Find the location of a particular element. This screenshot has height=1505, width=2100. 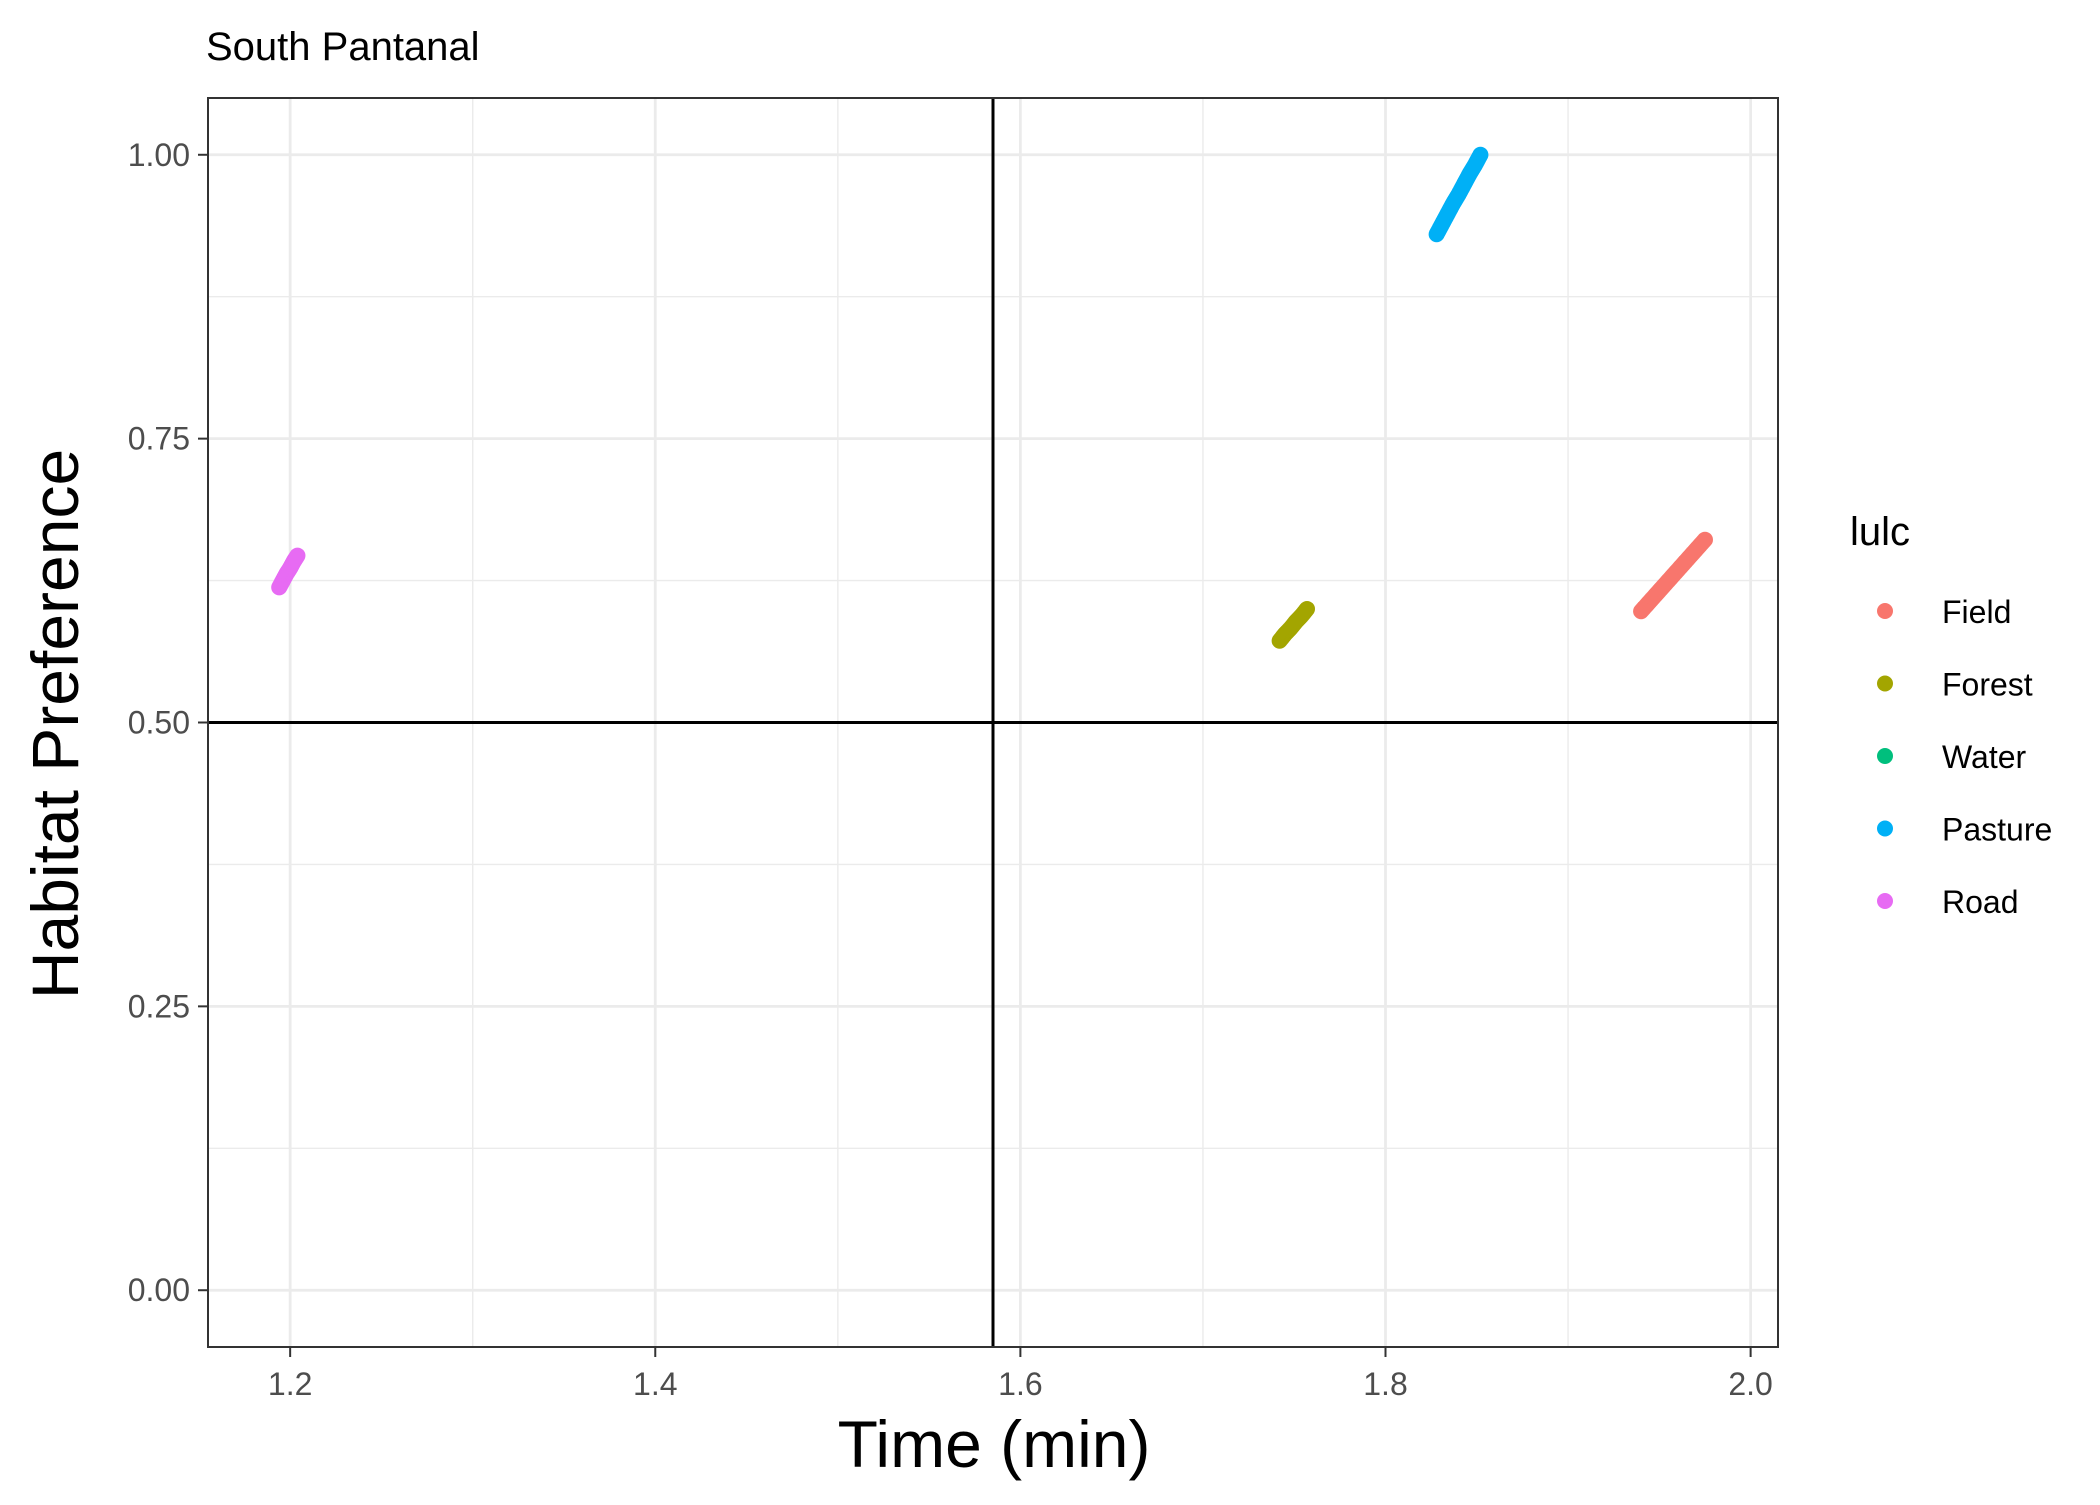

legend-label: Forest is located at coordinates (1987, 685).